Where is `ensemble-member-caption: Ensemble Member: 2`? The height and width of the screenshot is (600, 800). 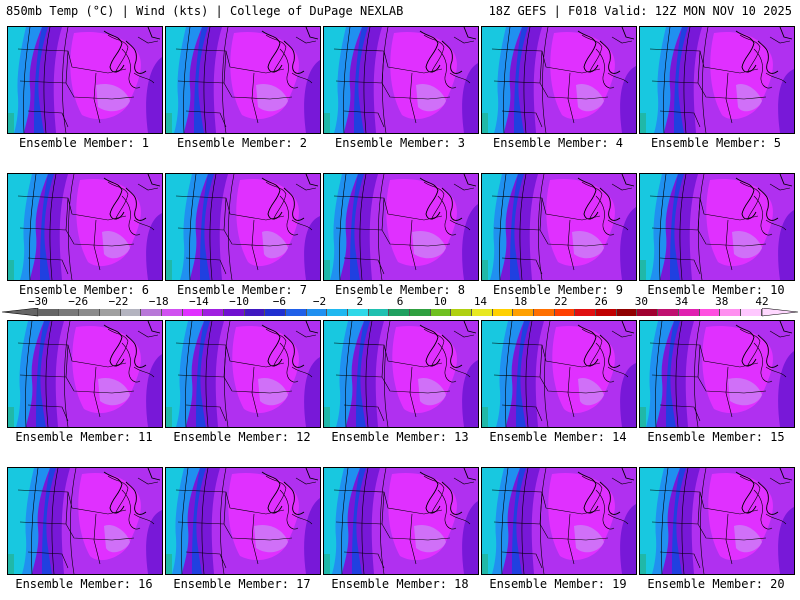 ensemble-member-caption: Ensemble Member: 2 is located at coordinates (242, 143).